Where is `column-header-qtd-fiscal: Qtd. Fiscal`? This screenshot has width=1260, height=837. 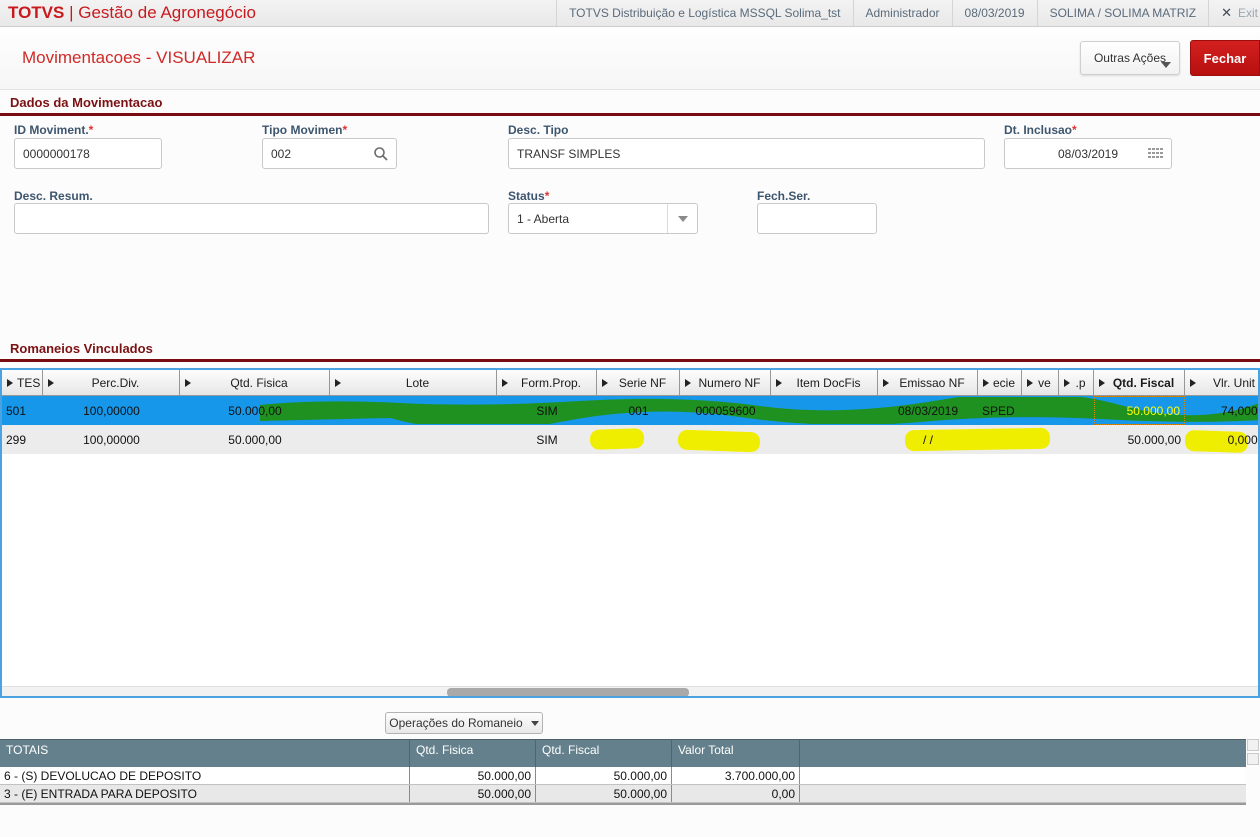 column-header-qtd-fiscal: Qtd. Fiscal is located at coordinates (1139, 383).